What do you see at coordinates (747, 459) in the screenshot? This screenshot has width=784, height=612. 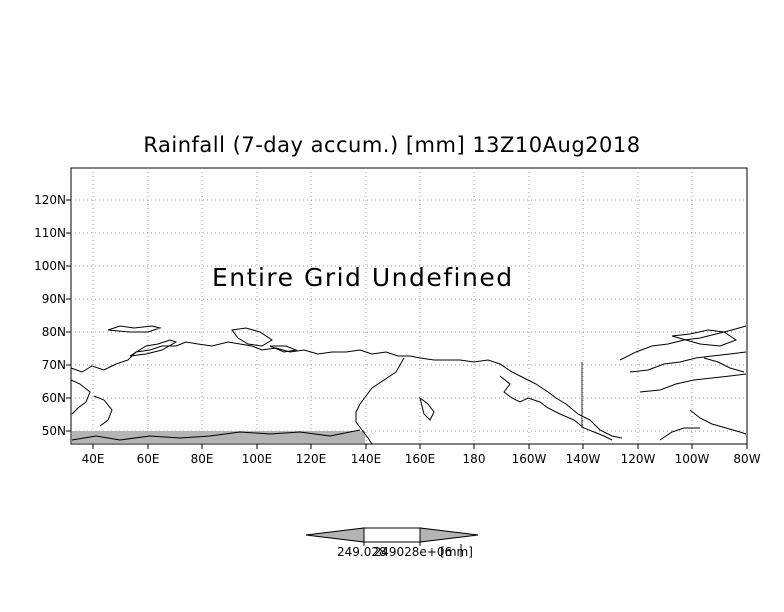 I see `lon-label: 80W` at bounding box center [747, 459].